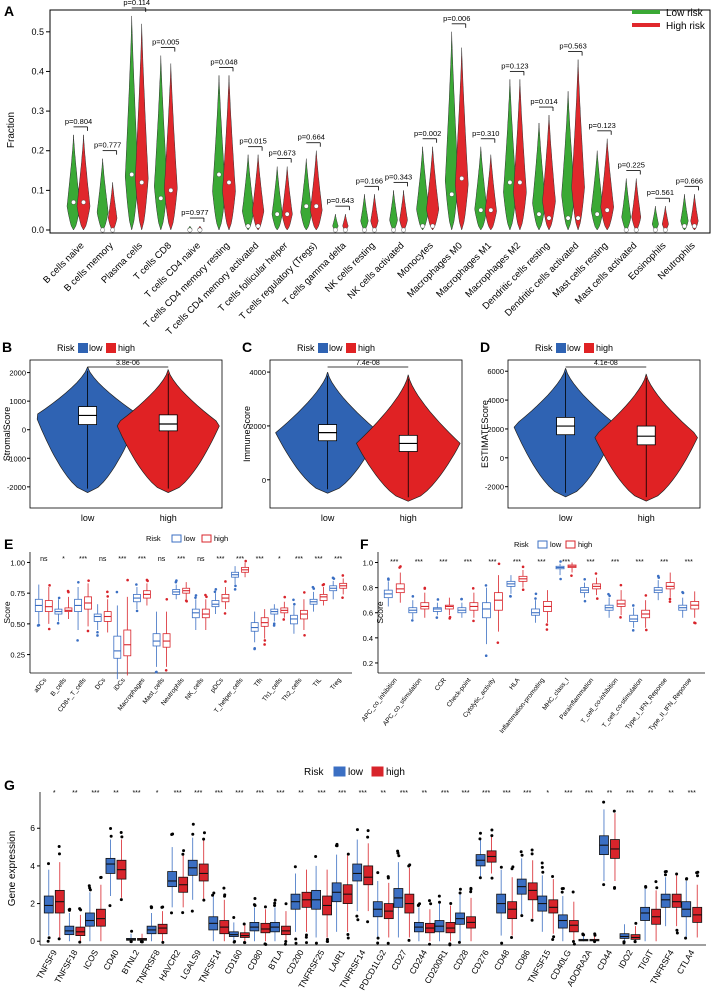 This screenshot has width=715, height=997. Describe the element at coordinates (456, 18) in the screenshot. I see `pvalue-label: p=0.006` at that location.